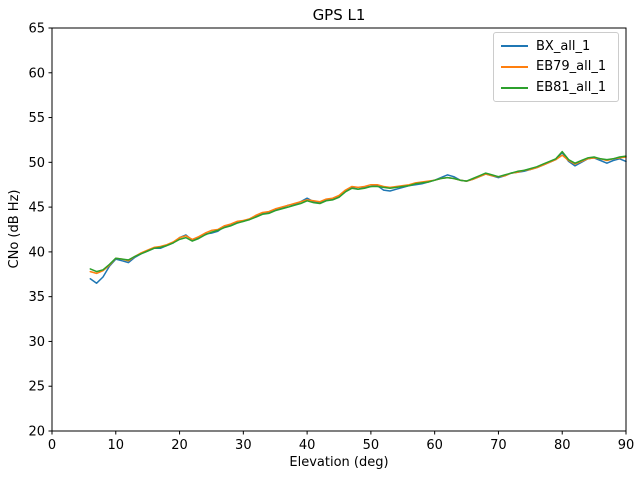 Image resolution: width=640 pixels, height=480 pixels. I want to click on y-tick-label: 40, so click(36, 252).